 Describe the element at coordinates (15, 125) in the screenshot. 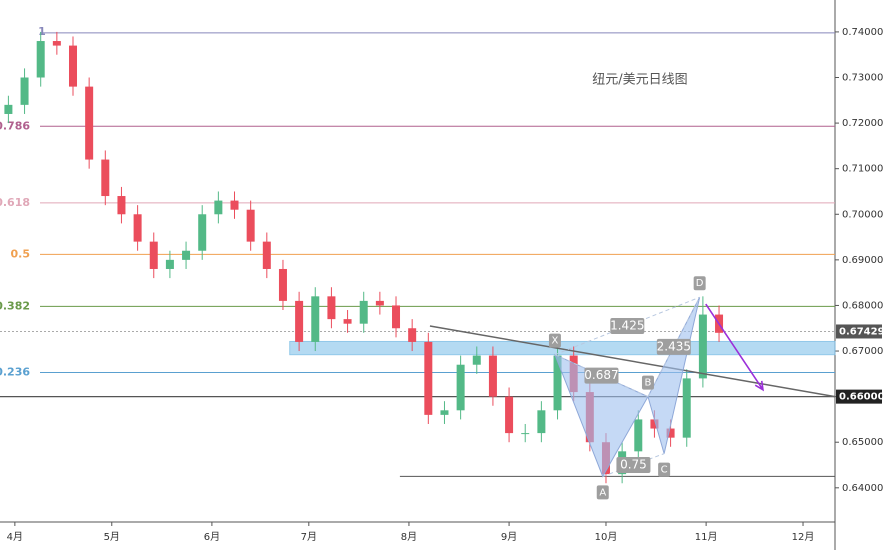

I see `fib-label: 0.786` at that location.